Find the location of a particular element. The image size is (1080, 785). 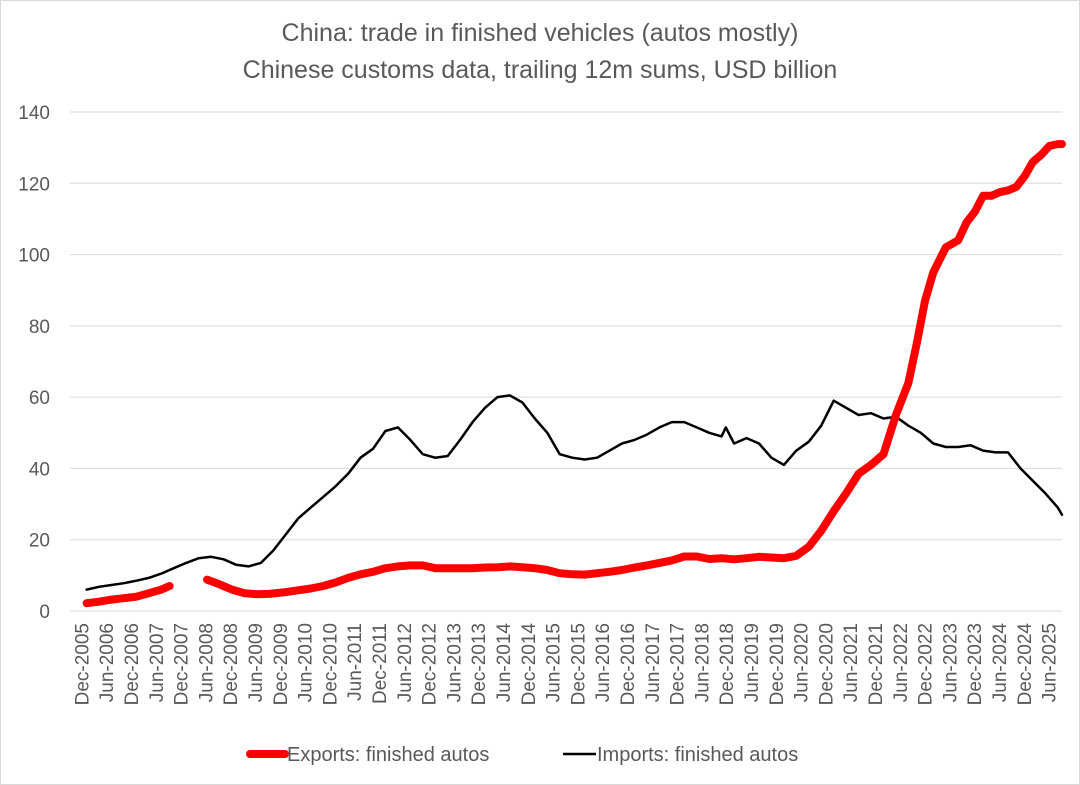

x-tick-label-Jun-2025: Jun-2025 is located at coordinates (1050, 662).